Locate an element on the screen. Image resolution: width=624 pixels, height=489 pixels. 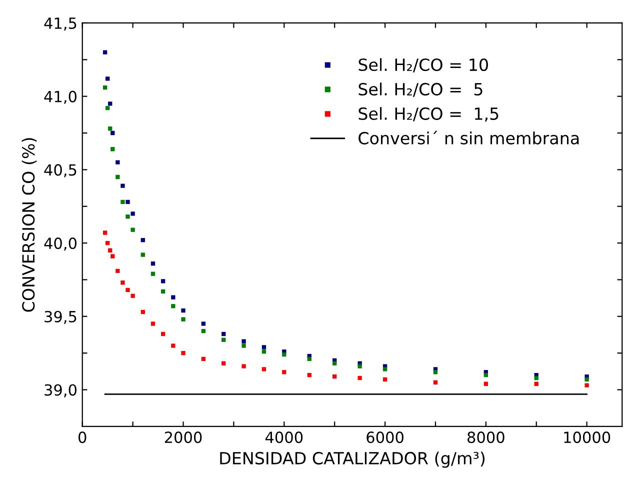
y-tick-label: 41,5 is located at coordinates (60, 24).